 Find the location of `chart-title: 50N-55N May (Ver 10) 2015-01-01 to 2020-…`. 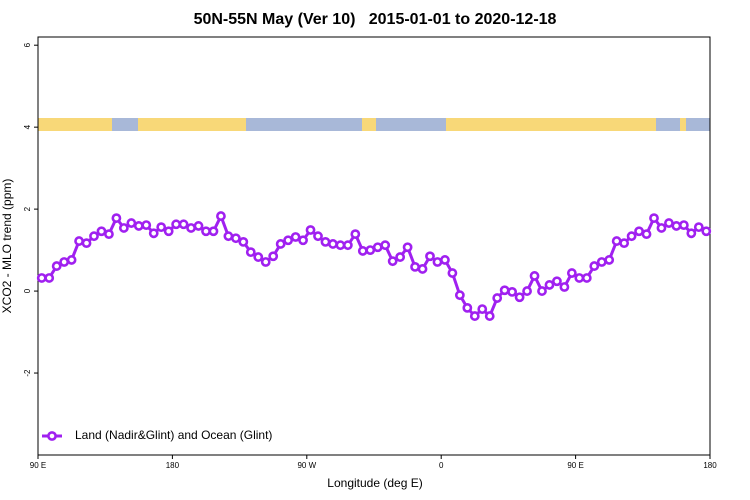

chart-title: 50N-55N May (Ver 10) 2015-01-01 to 2020-… is located at coordinates (375, 19).